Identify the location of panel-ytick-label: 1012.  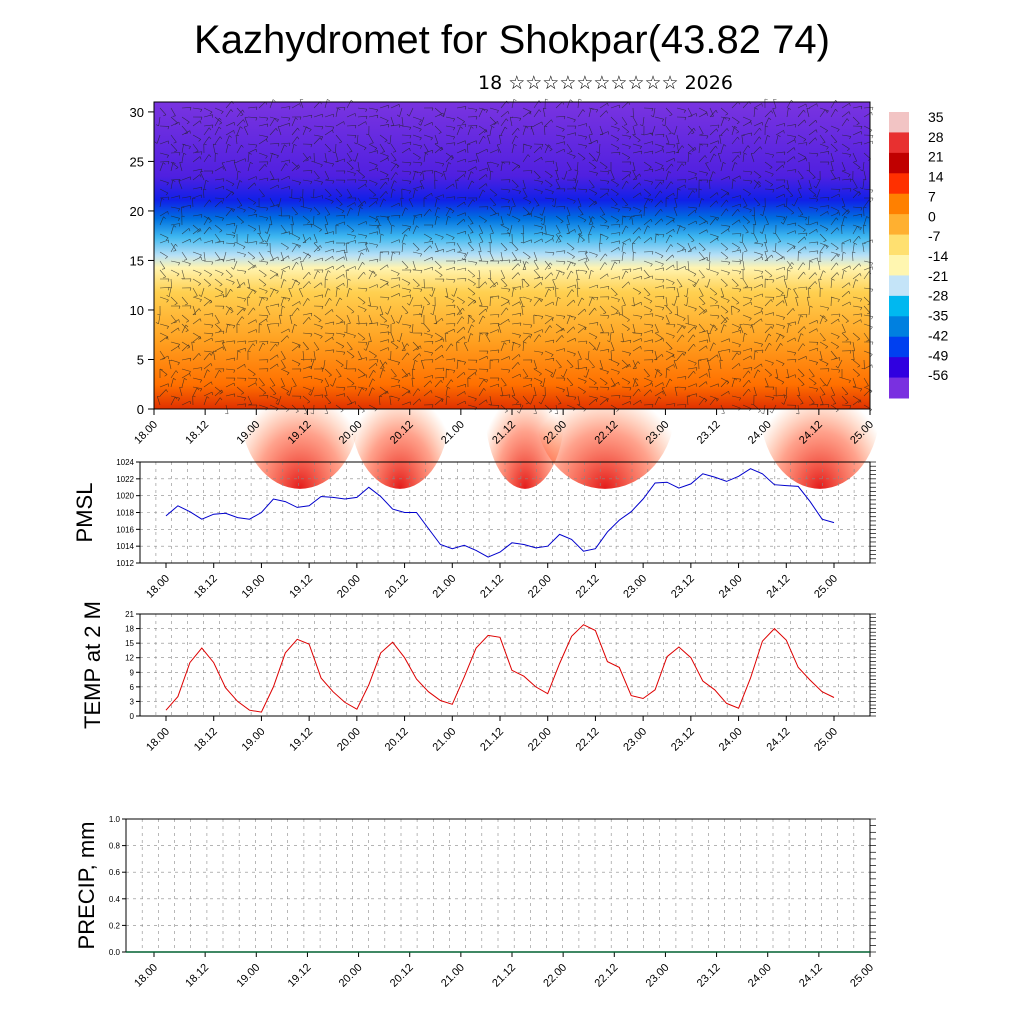
(125, 563).